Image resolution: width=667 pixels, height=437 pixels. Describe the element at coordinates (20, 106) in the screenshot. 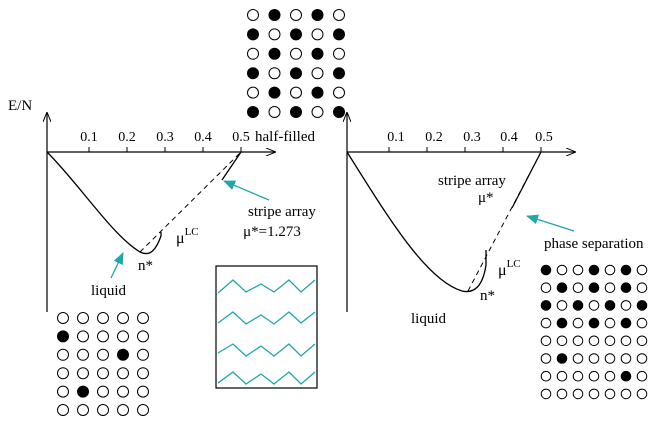

I see `left-y-axis-label: E/N` at that location.